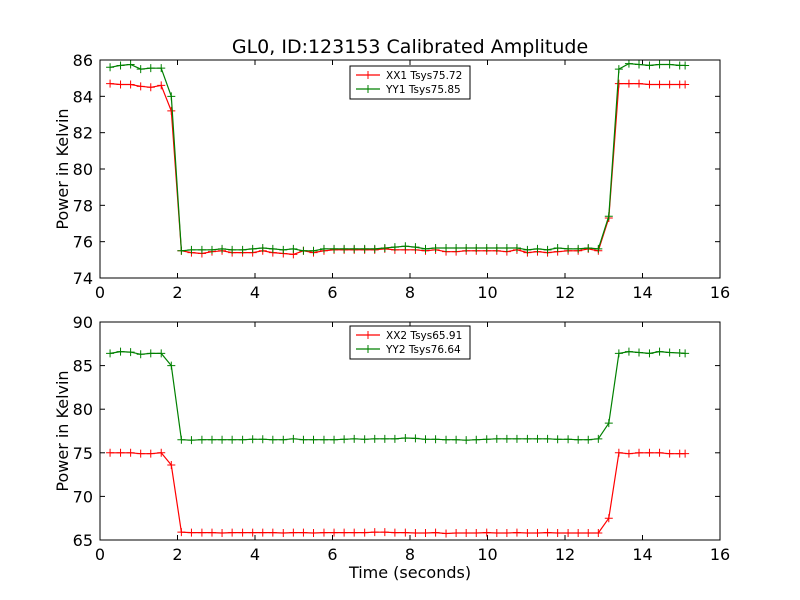 This screenshot has width=800, height=600. What do you see at coordinates (423, 90) in the screenshot?
I see `top-legend-entry-yy1-label: YY1 Tsys75.85` at bounding box center [423, 90].